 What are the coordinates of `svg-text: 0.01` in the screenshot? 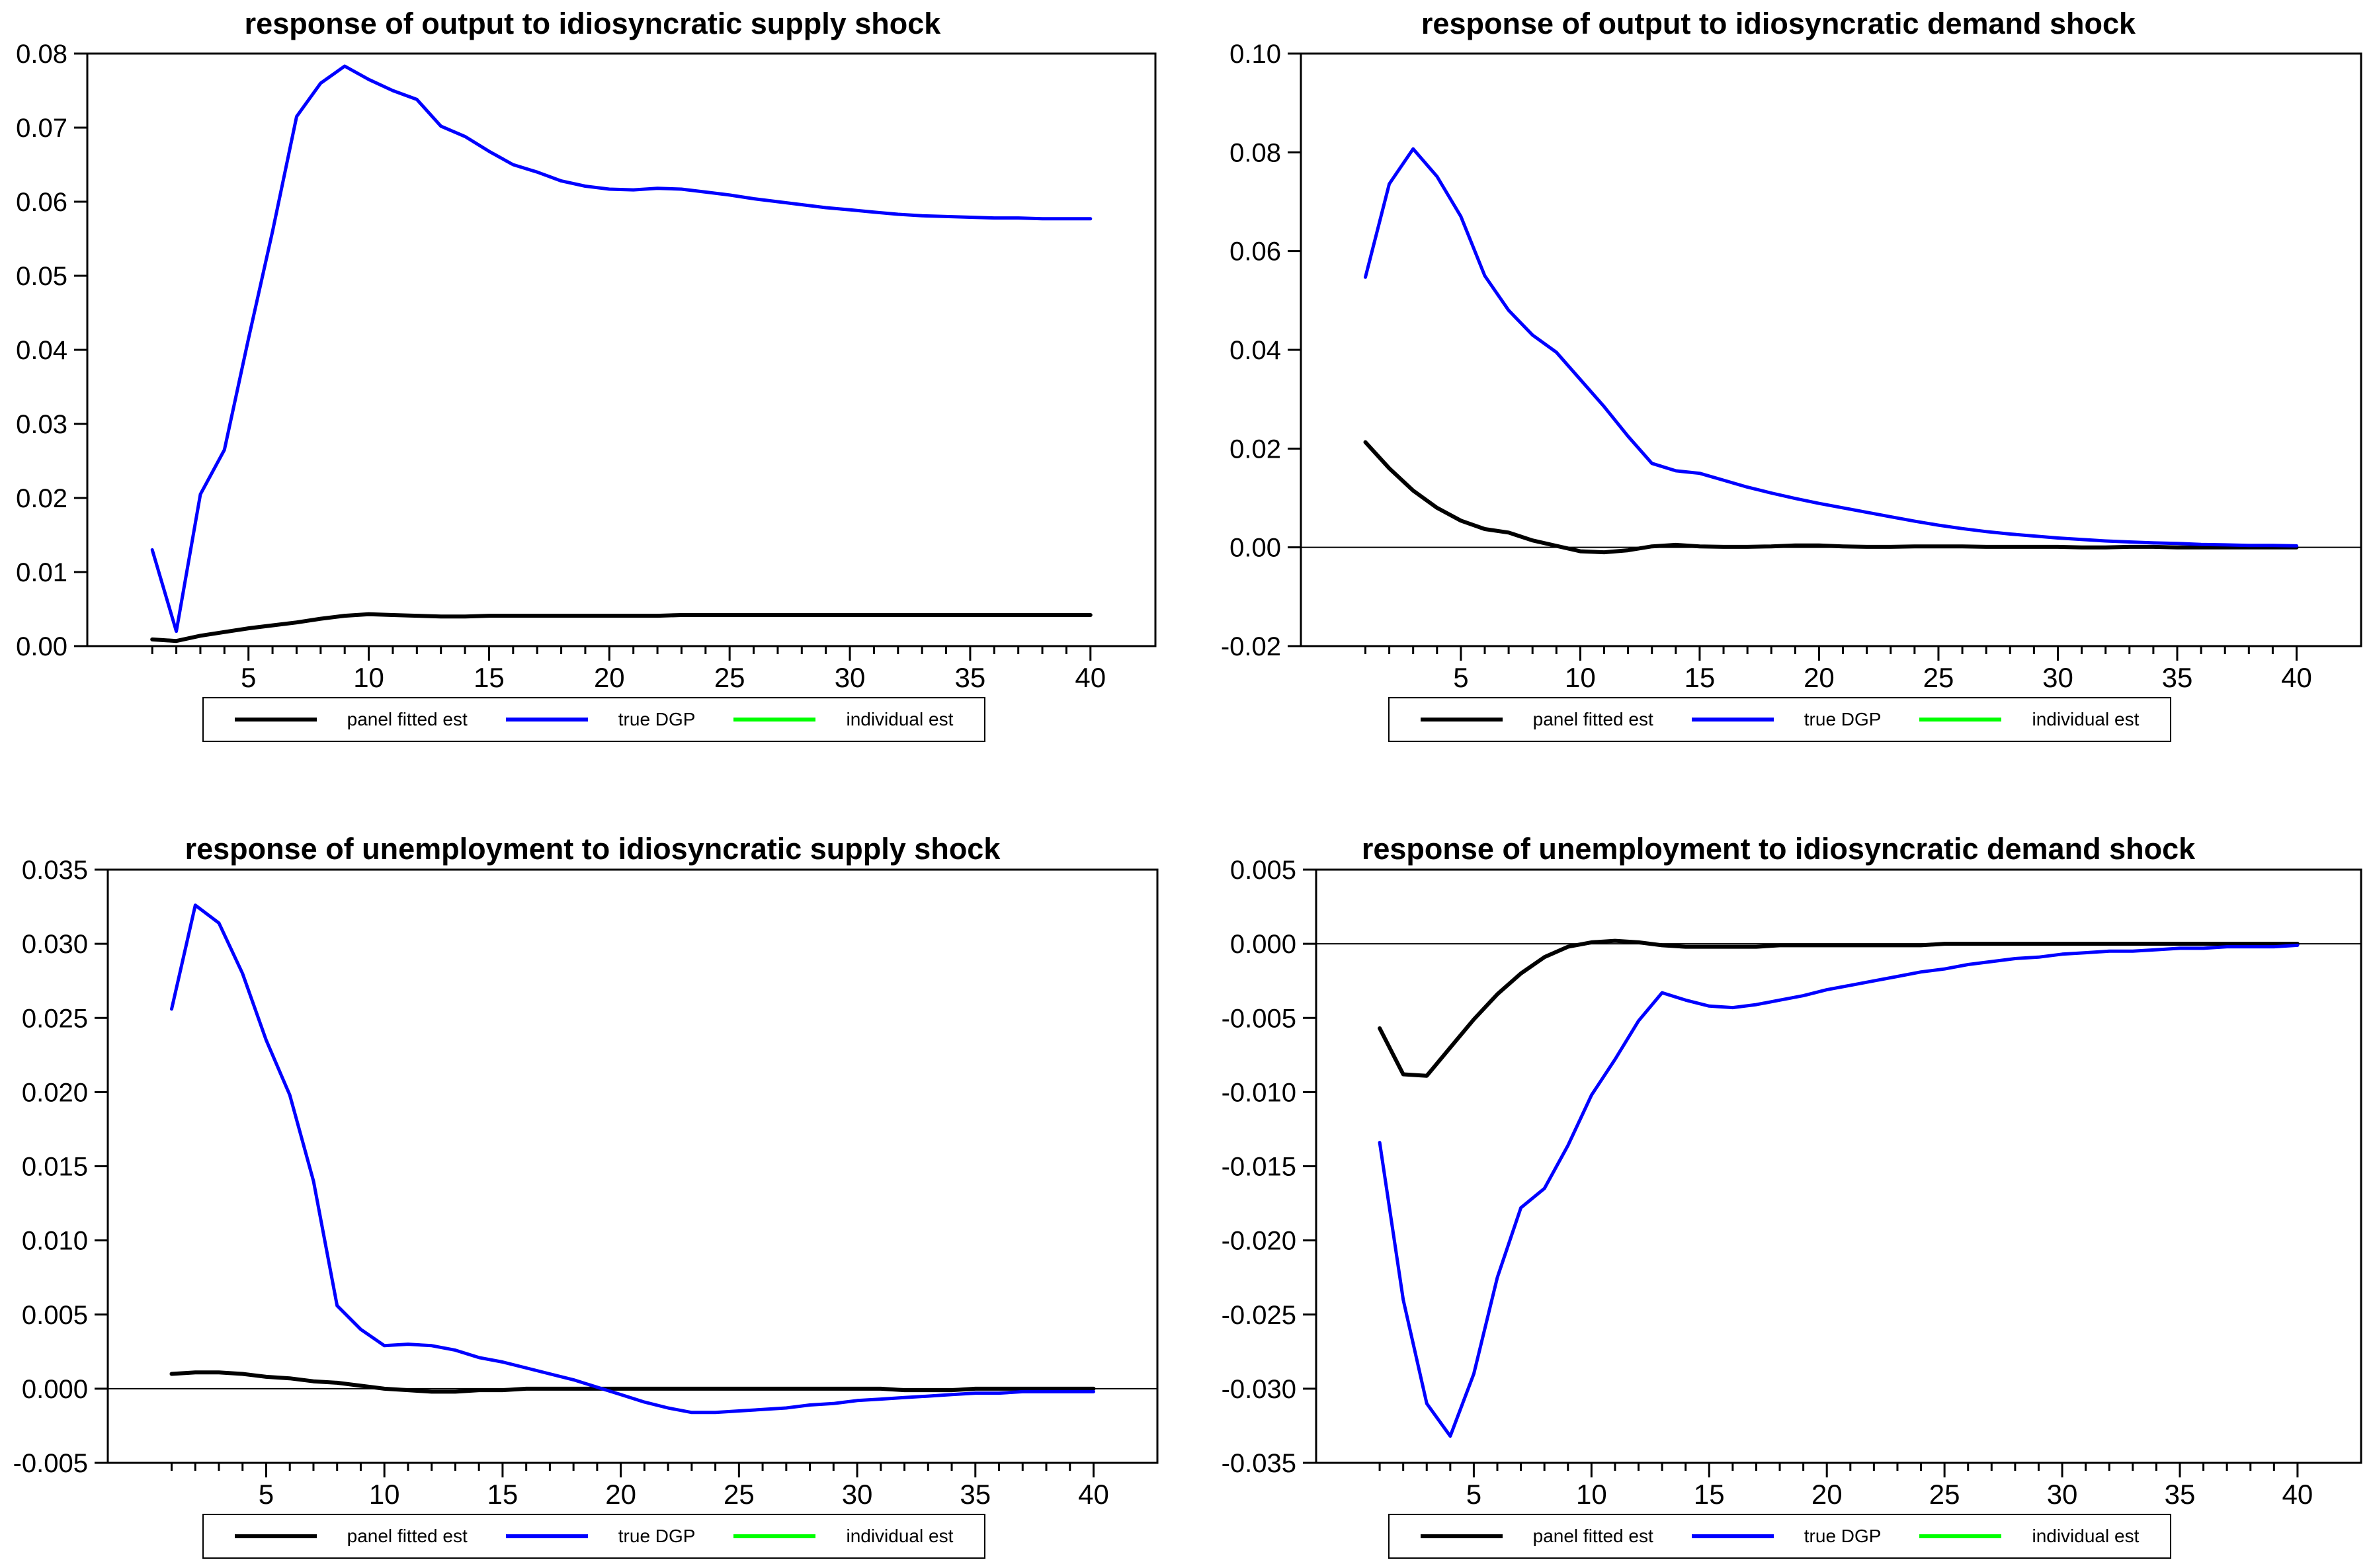 It's located at (41, 572).